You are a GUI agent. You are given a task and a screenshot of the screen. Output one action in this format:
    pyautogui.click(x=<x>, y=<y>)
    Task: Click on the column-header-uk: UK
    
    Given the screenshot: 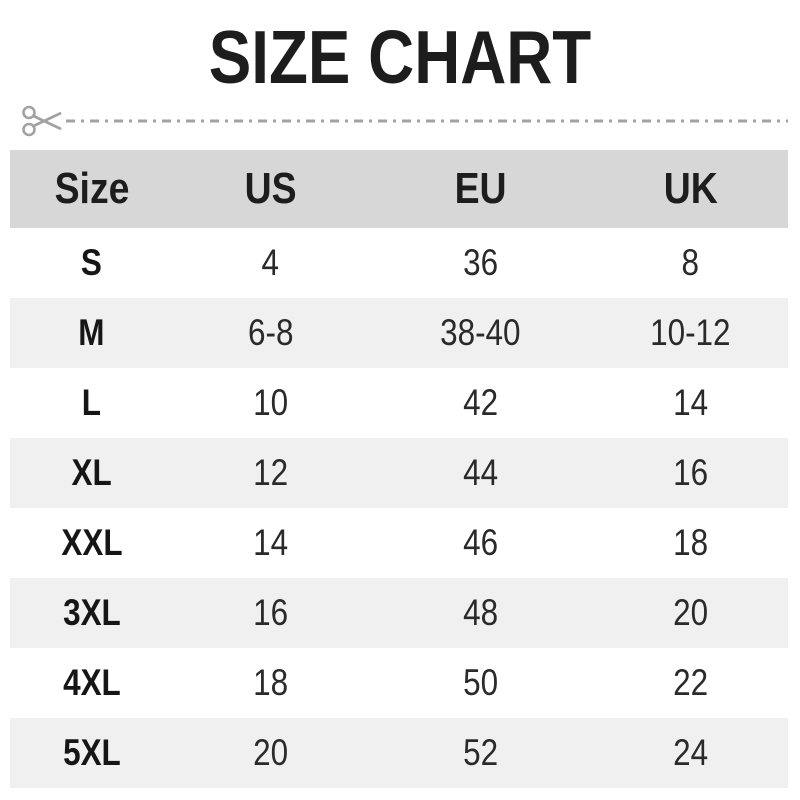 What is the action you would take?
    pyautogui.click(x=690, y=189)
    